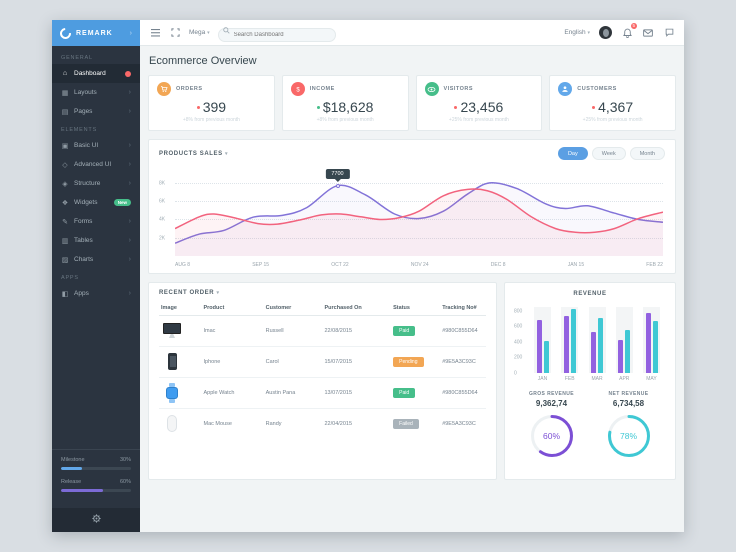 The width and height of the screenshot is (736, 552). What do you see at coordinates (96, 520) in the screenshot?
I see `settings-gear-icon` at bounding box center [96, 520].